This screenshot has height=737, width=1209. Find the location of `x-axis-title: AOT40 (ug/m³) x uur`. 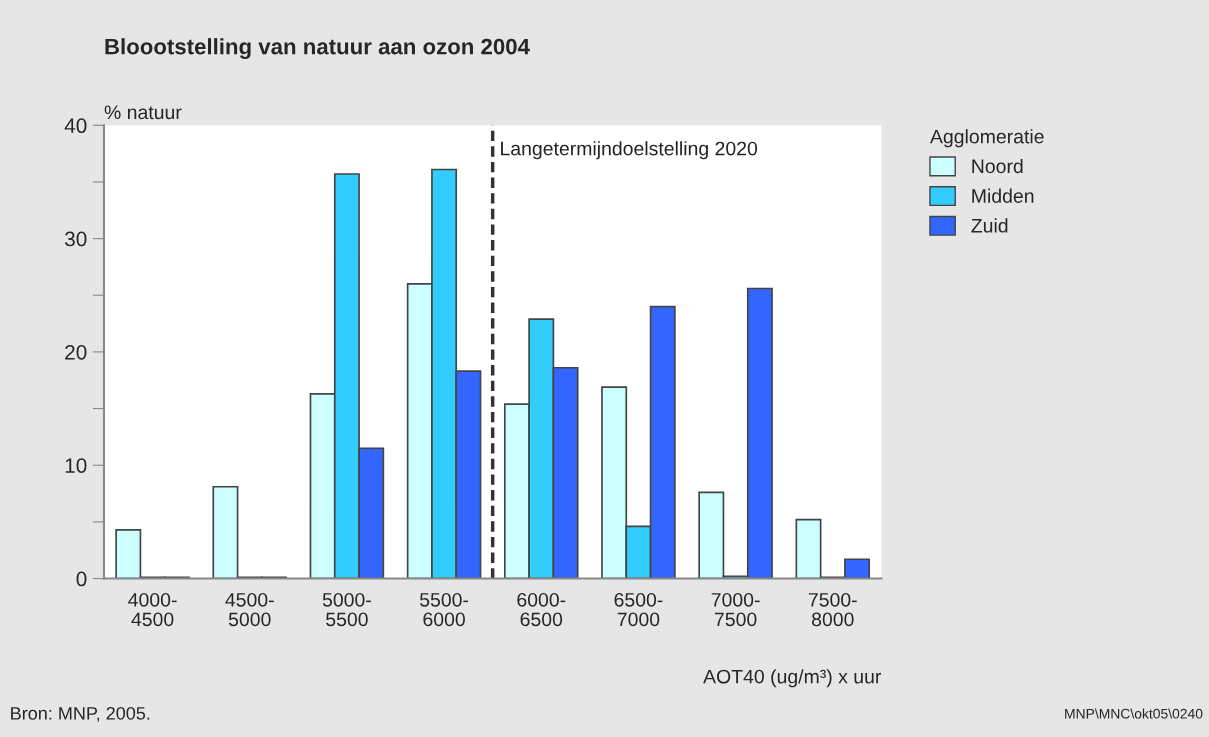

x-axis-title: AOT40 (ug/m³) x uur is located at coordinates (792, 678).